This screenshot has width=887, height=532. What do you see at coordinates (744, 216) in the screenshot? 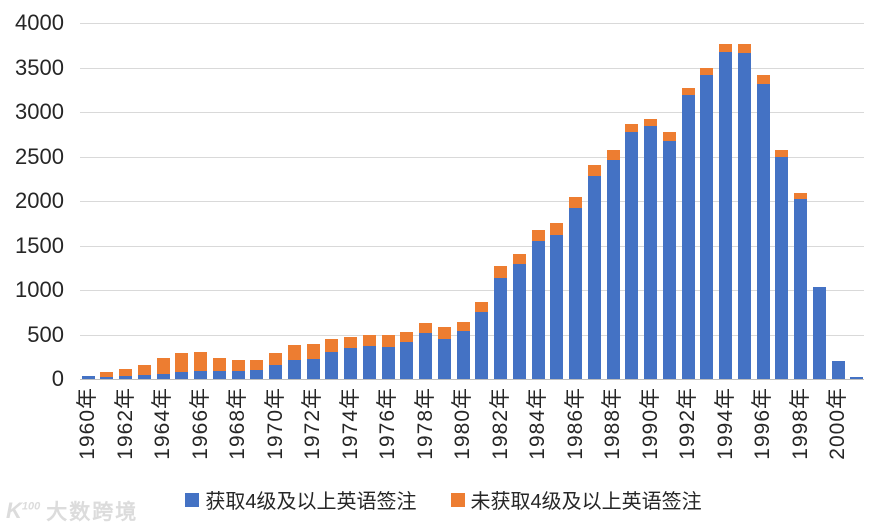
I see `bar-1995-blue` at bounding box center [744, 216].